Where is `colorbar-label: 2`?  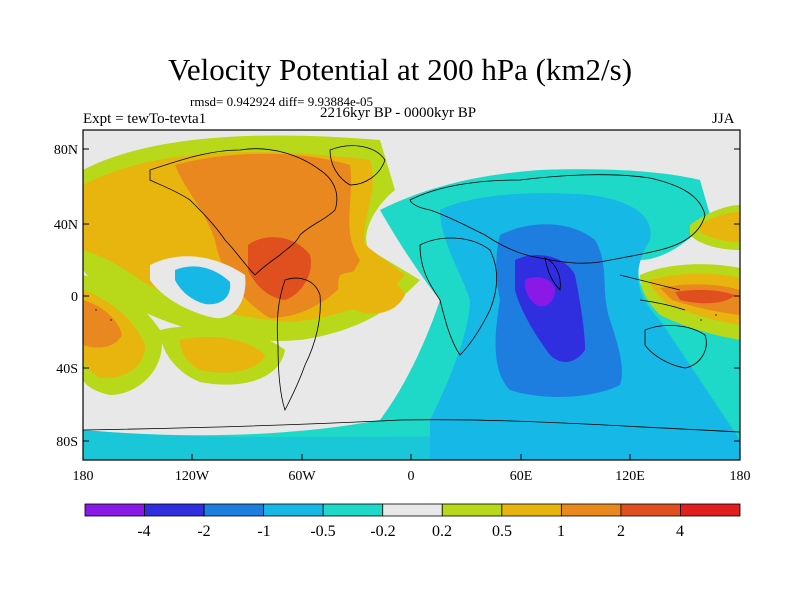 colorbar-label: 2 is located at coordinates (621, 531).